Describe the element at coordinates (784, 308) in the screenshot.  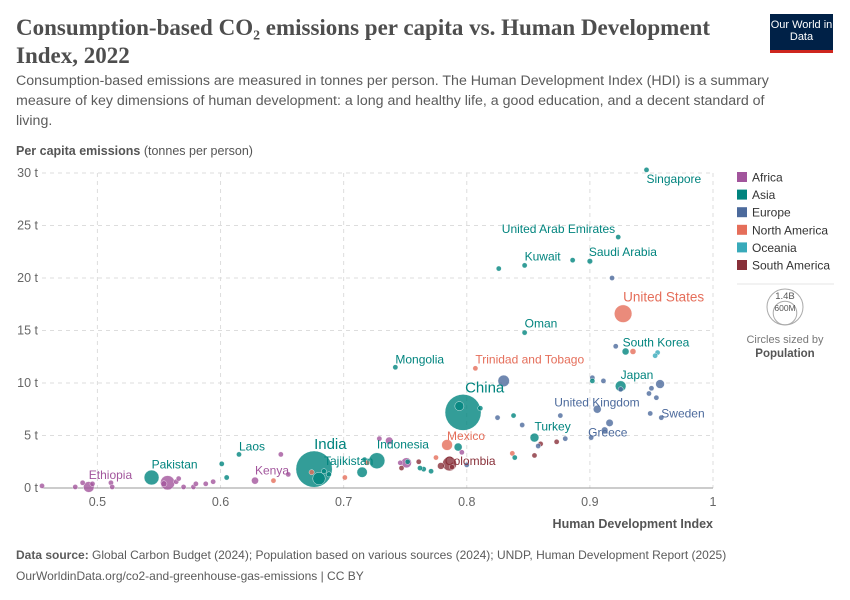
I see `size-legend-value: 600M` at that location.